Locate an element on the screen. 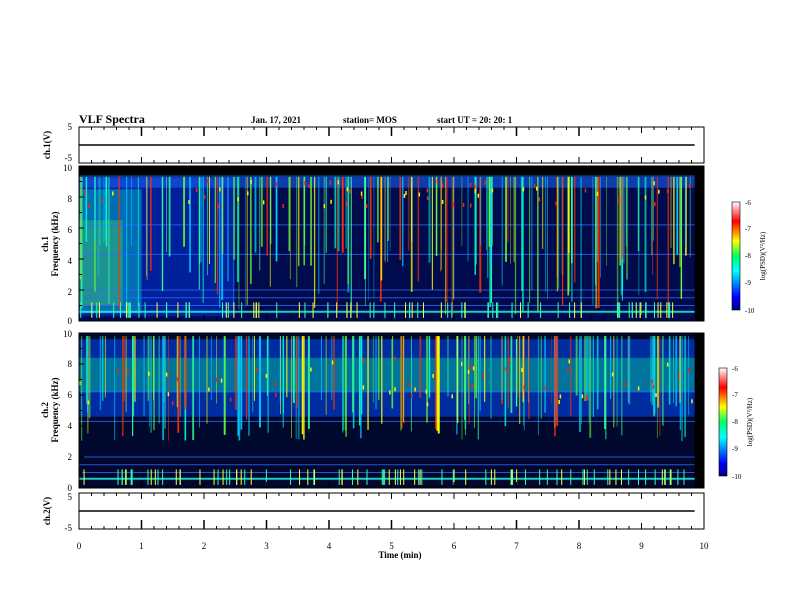 Image resolution: width=792 pixels, height=612 pixels. ch2-voltage-ylabel: ch.2(V) is located at coordinates (47, 511).